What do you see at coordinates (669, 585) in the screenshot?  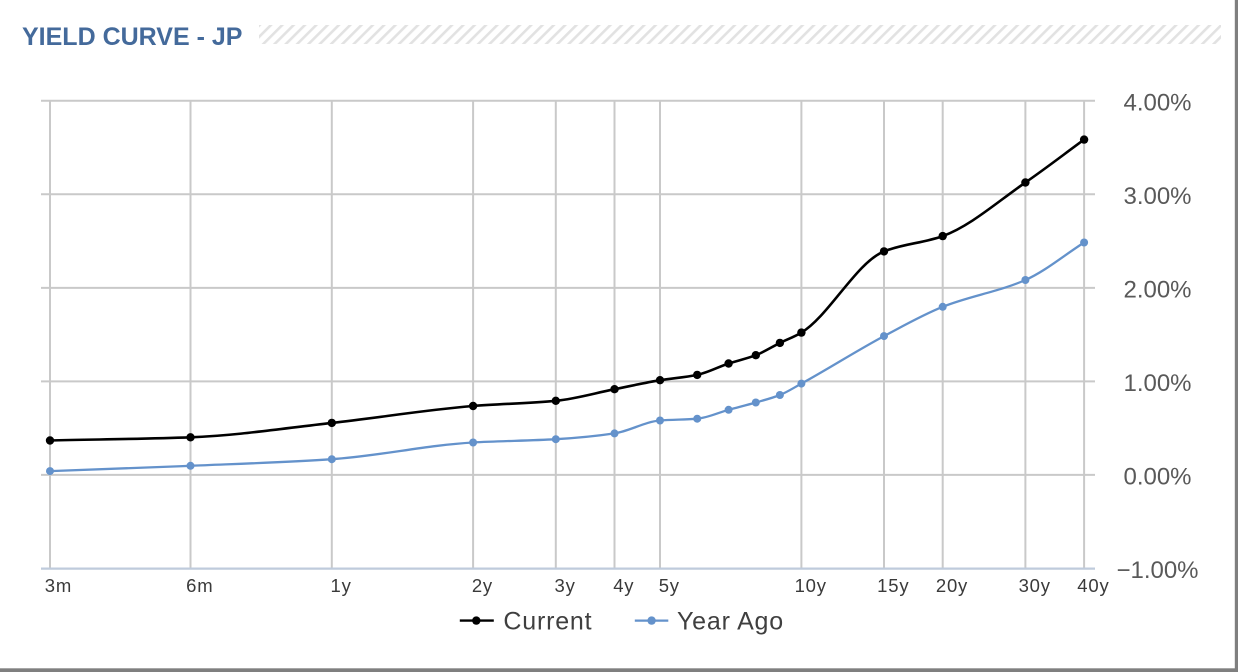 I see `svg-text: 5y` at bounding box center [669, 585].